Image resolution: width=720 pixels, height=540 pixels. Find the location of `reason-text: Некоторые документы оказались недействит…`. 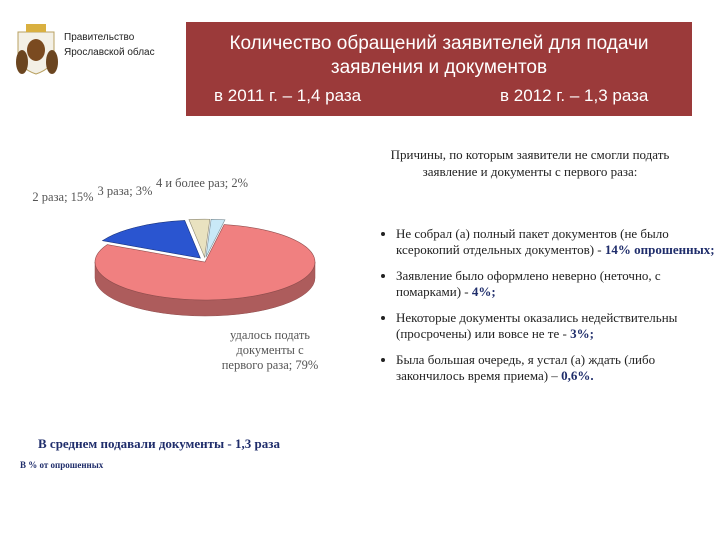

reason-text: Некоторые документы оказались недействит… is located at coordinates (537, 325).